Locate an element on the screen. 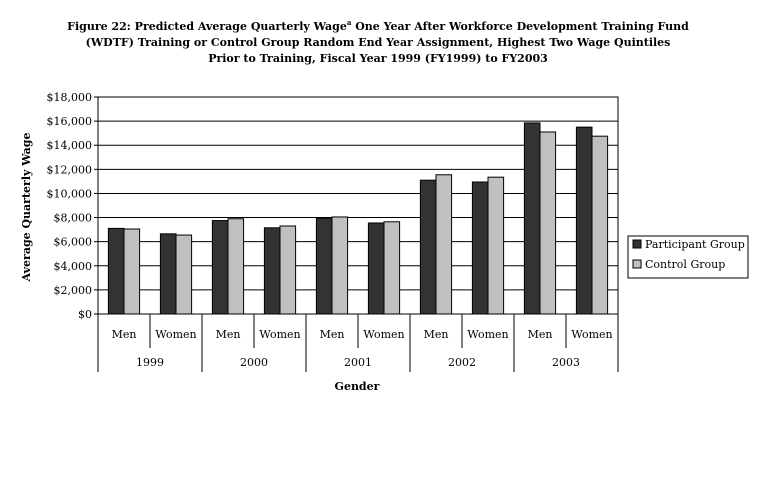 The image size is (757, 492). legend: Participant Group Control Group is located at coordinates (688, 257).